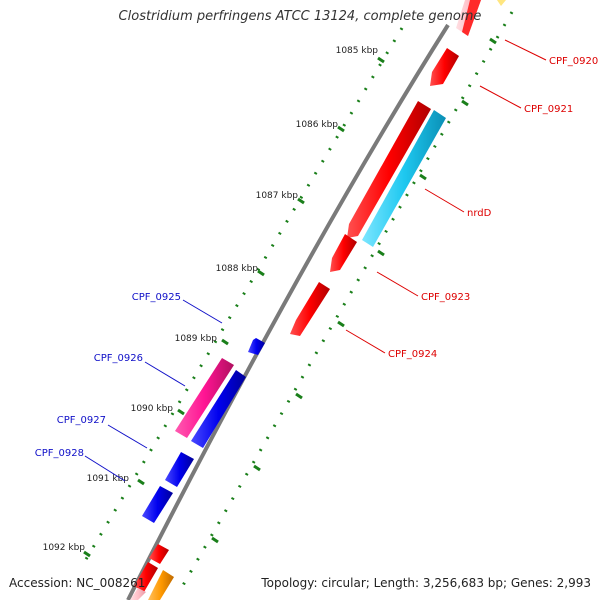  Describe the element at coordinates (548, 109) in the screenshot. I see `gene-label-cpf-0921: CPF_0921` at that location.